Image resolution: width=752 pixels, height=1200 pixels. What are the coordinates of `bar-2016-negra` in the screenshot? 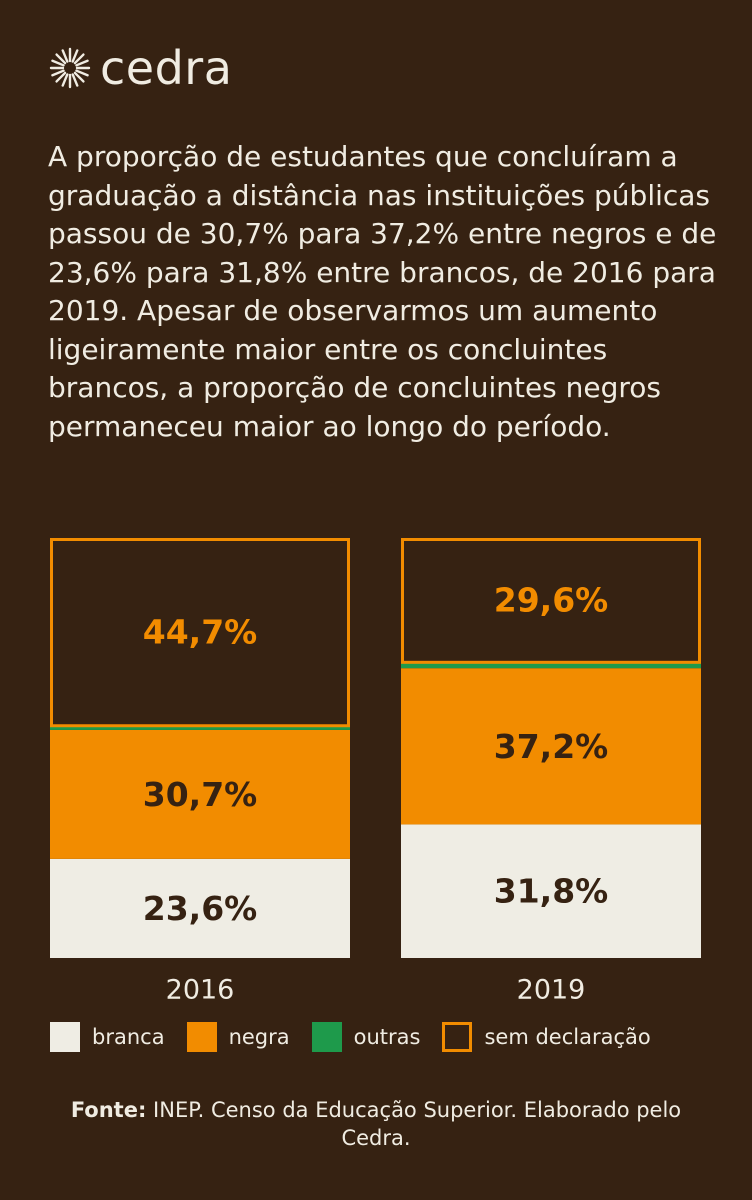 It's located at (200, 794).